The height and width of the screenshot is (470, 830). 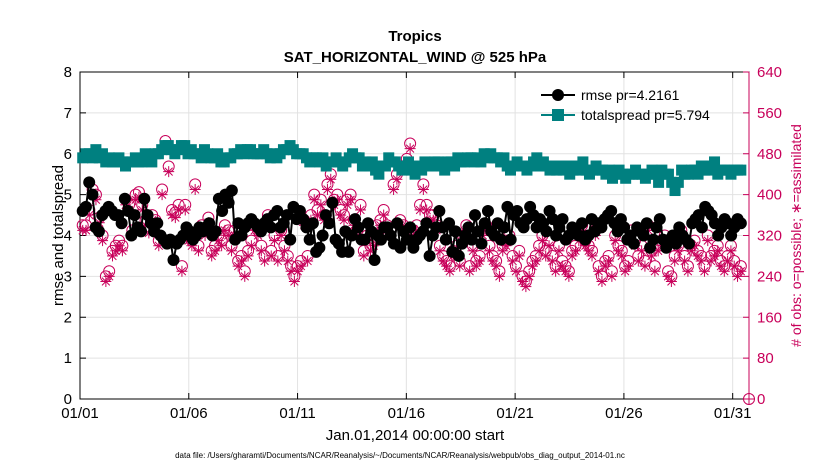 I want to click on x-tick-label: 01/21, so click(x=515, y=413).